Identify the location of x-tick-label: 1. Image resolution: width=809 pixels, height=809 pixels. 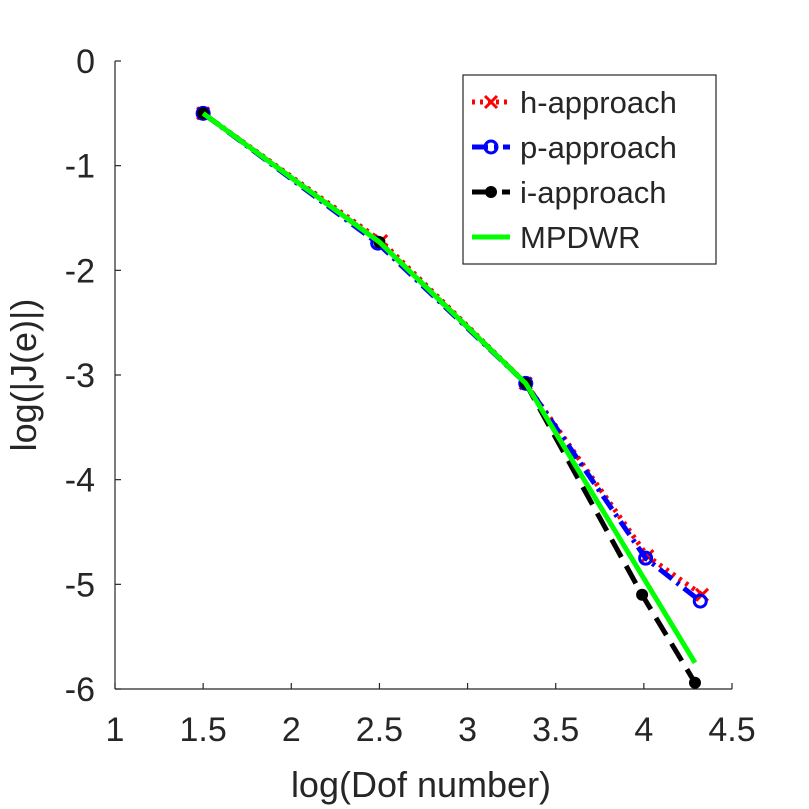
(115, 730).